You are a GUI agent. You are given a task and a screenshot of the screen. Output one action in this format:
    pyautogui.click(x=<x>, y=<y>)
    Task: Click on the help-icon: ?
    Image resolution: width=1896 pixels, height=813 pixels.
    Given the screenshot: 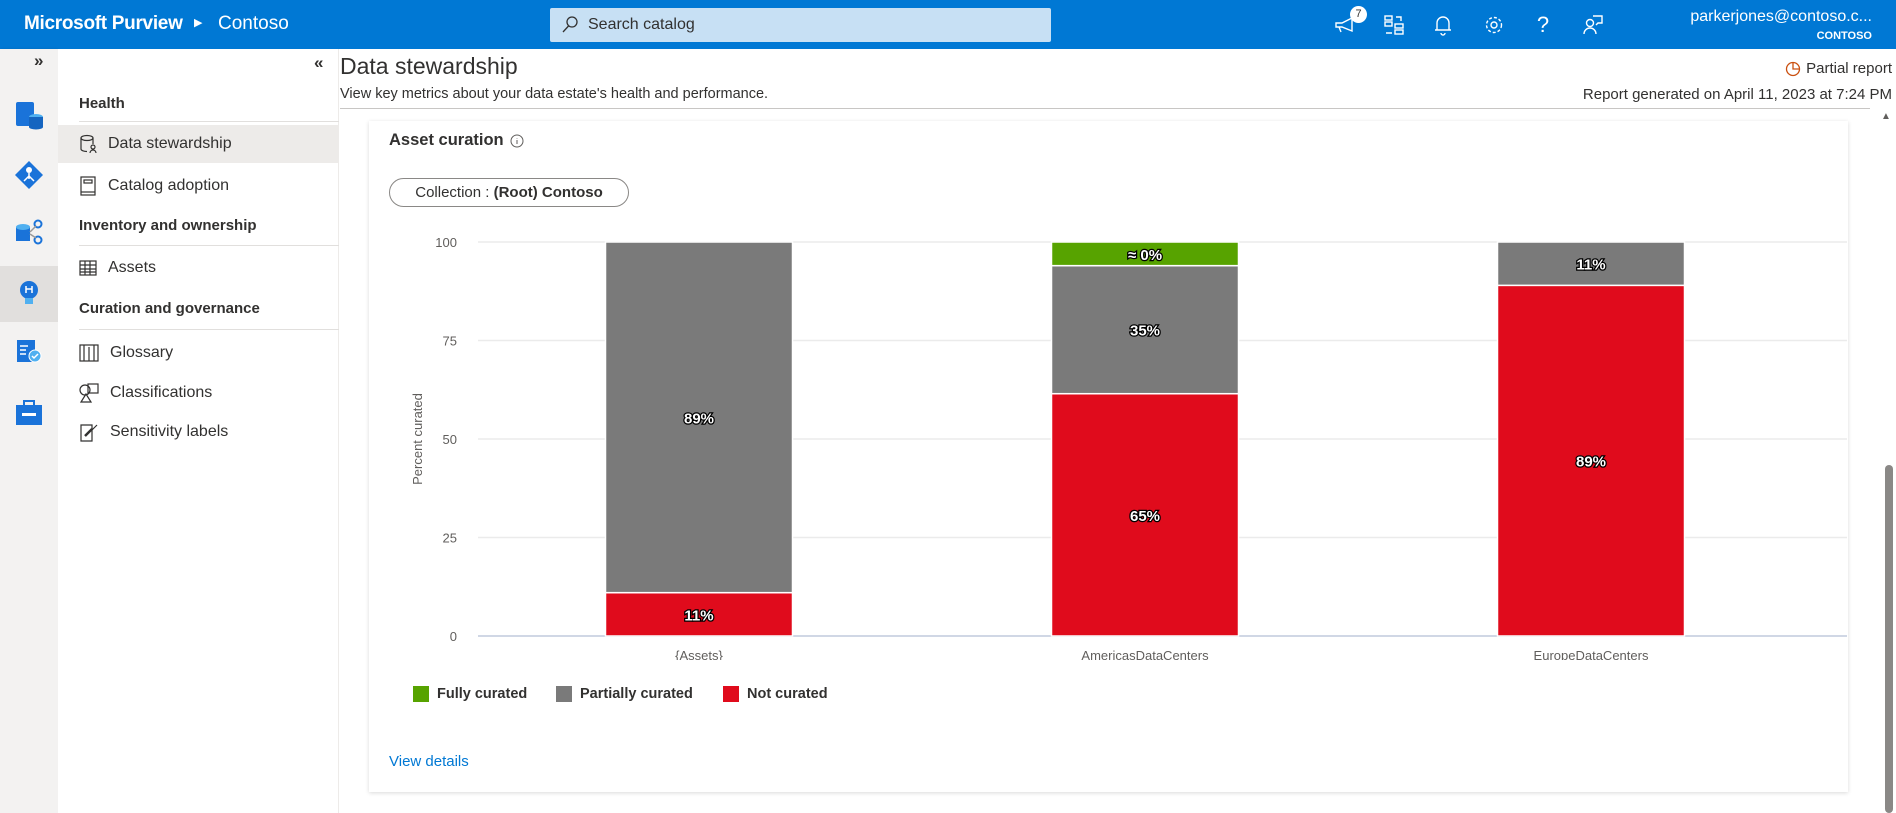 What is the action you would take?
    pyautogui.click(x=1543, y=24)
    